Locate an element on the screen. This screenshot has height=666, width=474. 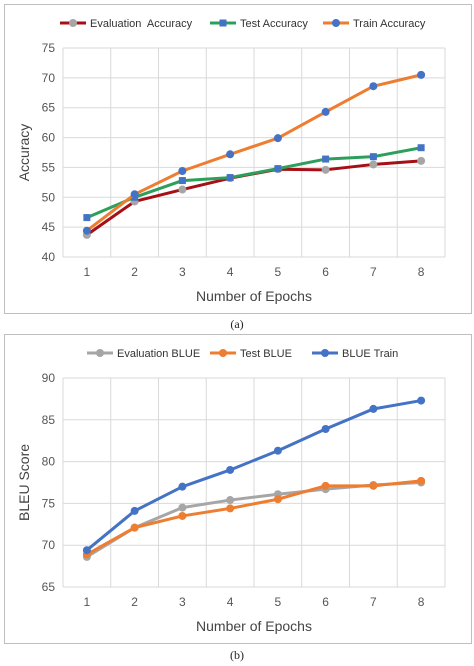
legend-item: Test Accuracy is located at coordinates (259, 24).